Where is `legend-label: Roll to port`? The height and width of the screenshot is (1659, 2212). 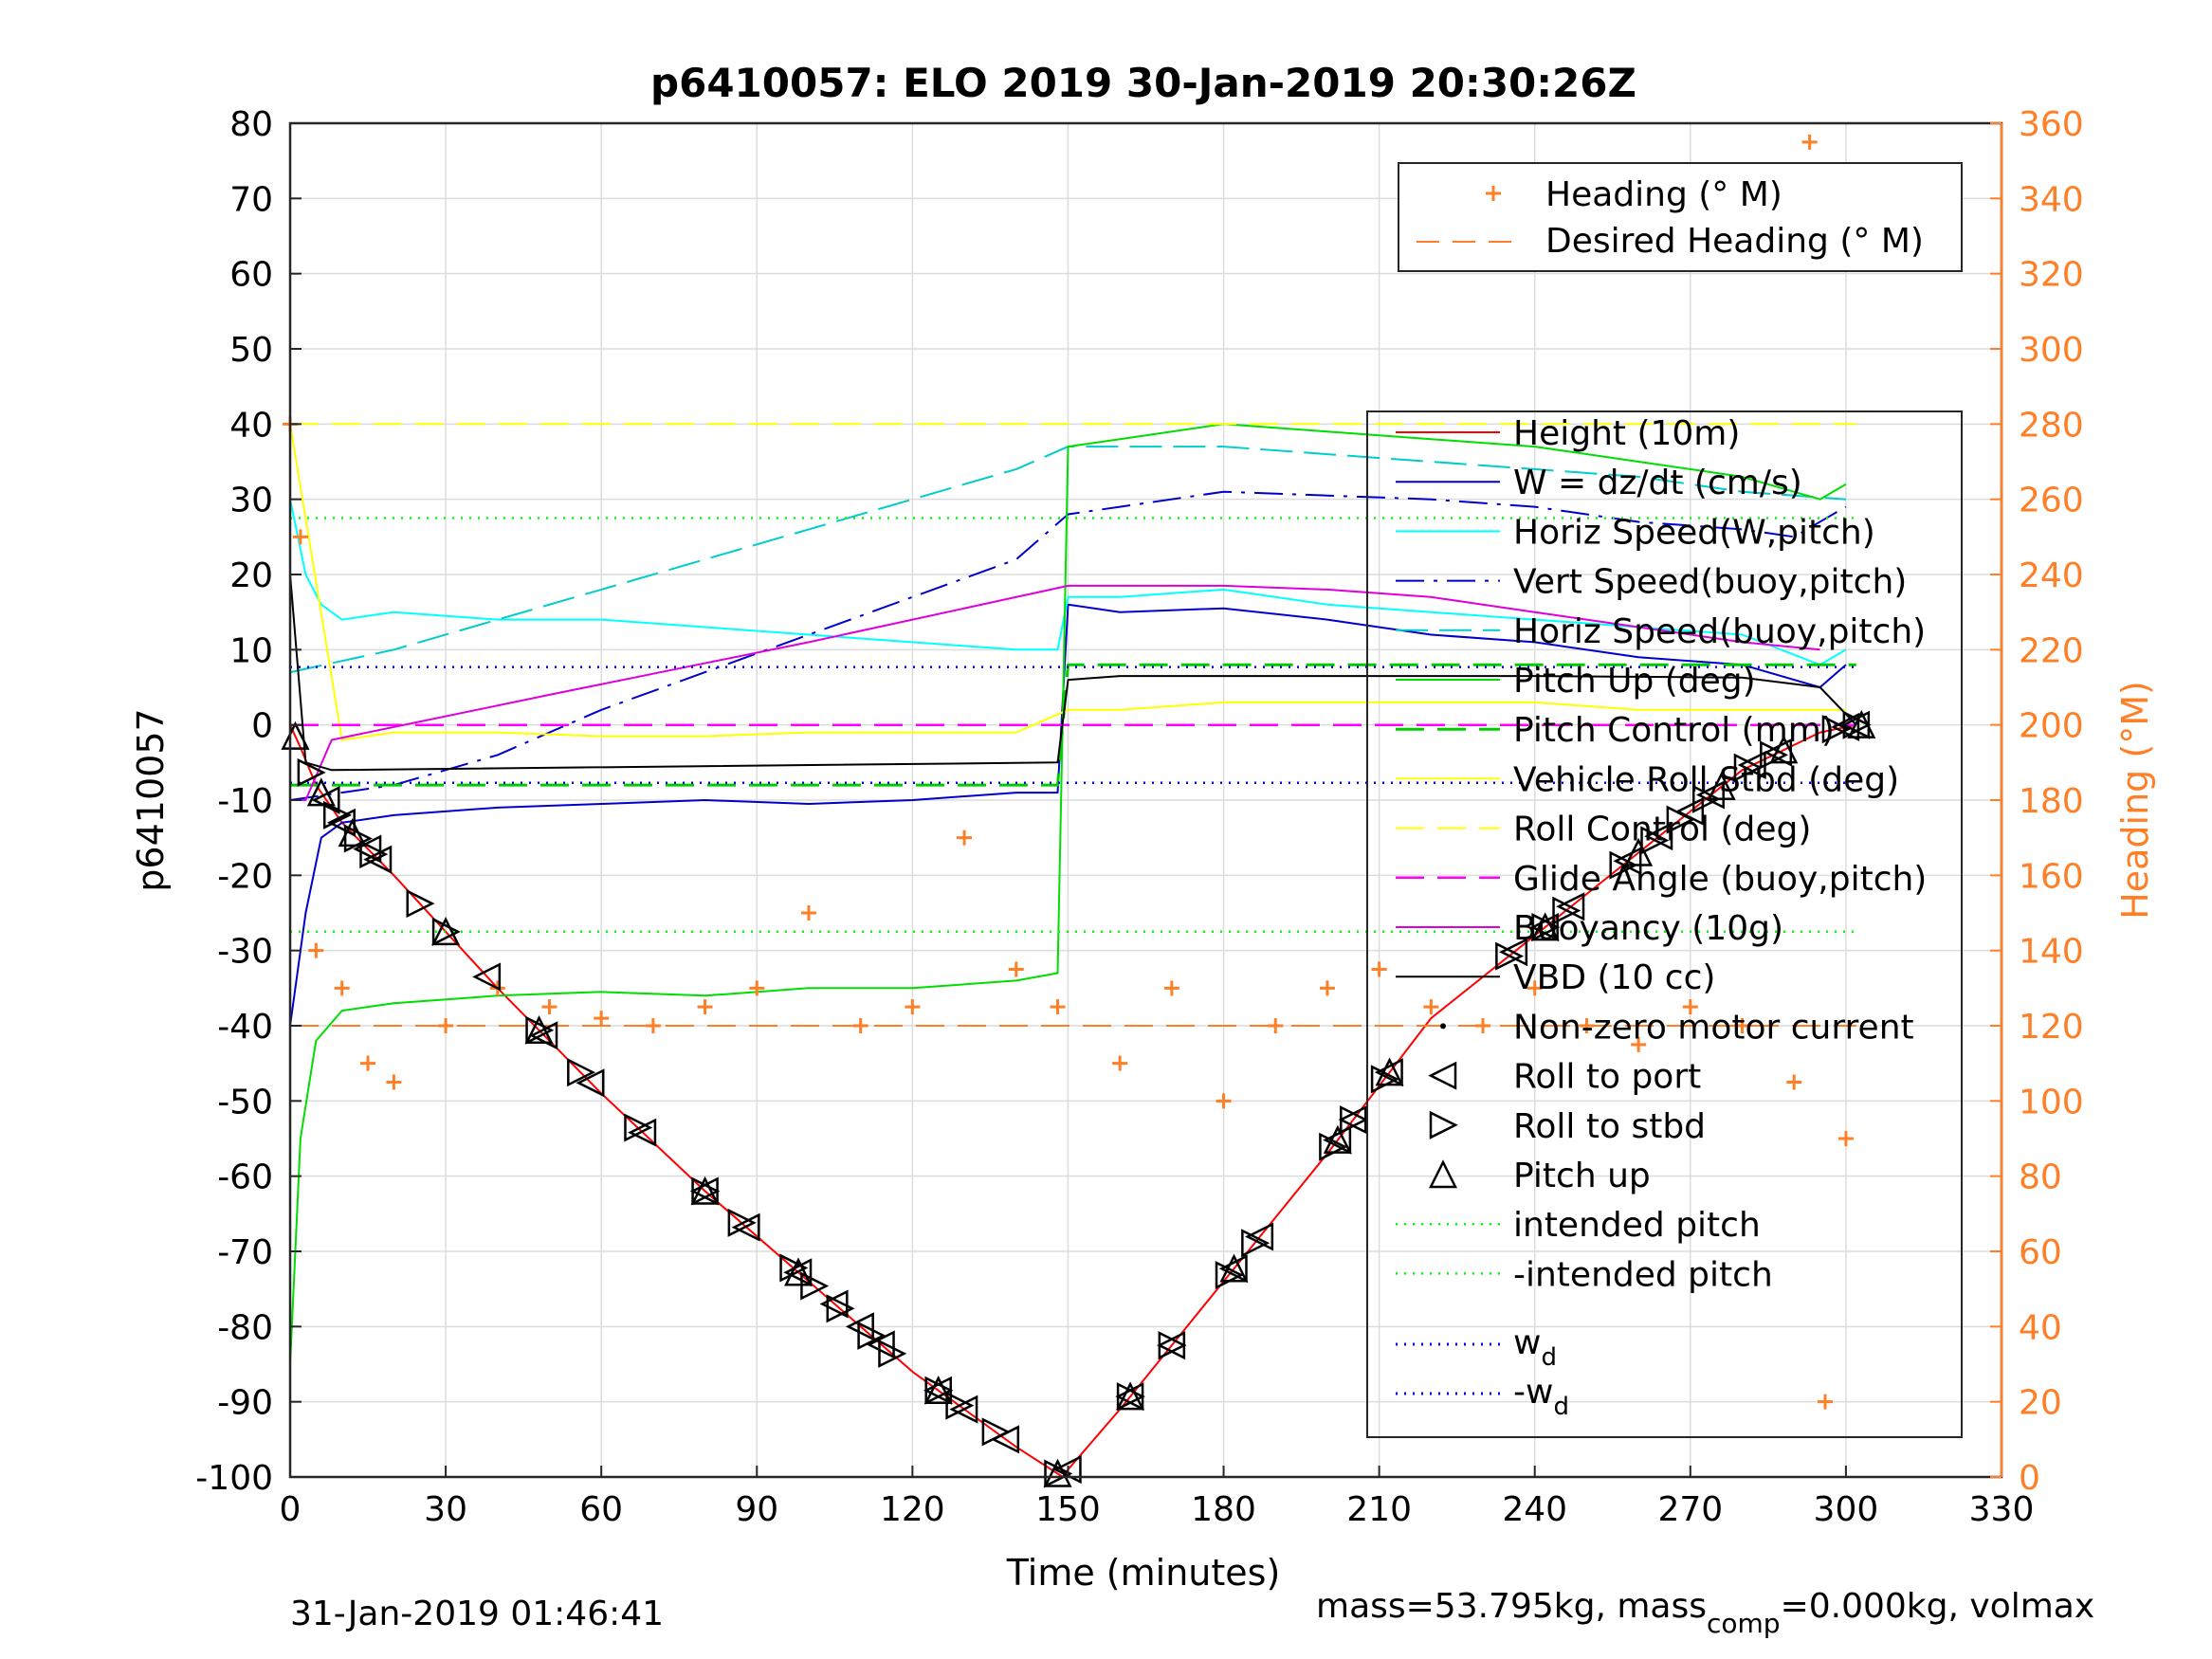
legend-label: Roll to port is located at coordinates (1607, 1077).